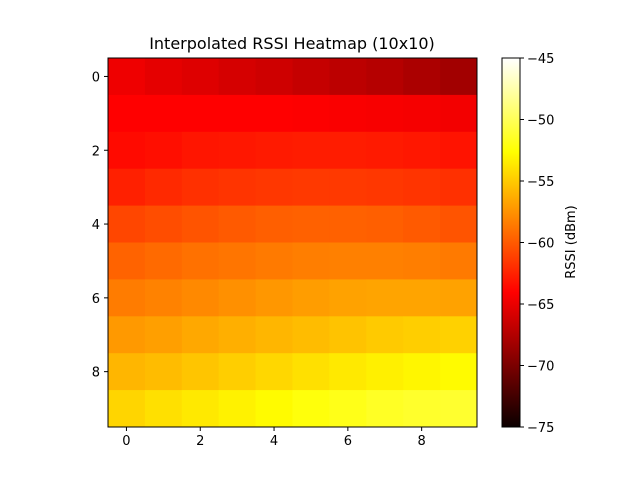 Image resolution: width=640 pixels, height=480 pixels. I want to click on colorbar-label: RSSI (dBm), so click(571, 241).